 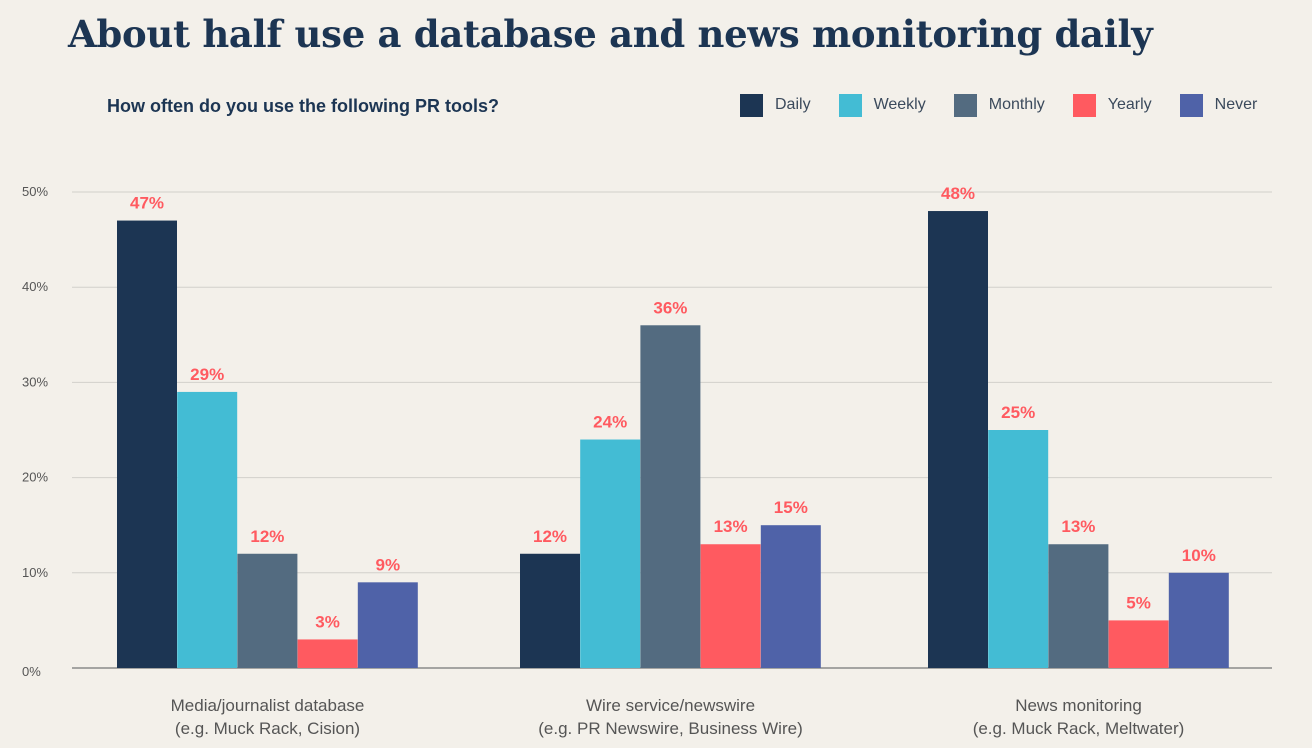 What do you see at coordinates (610, 422) in the screenshot?
I see `value-label: 24%` at bounding box center [610, 422].